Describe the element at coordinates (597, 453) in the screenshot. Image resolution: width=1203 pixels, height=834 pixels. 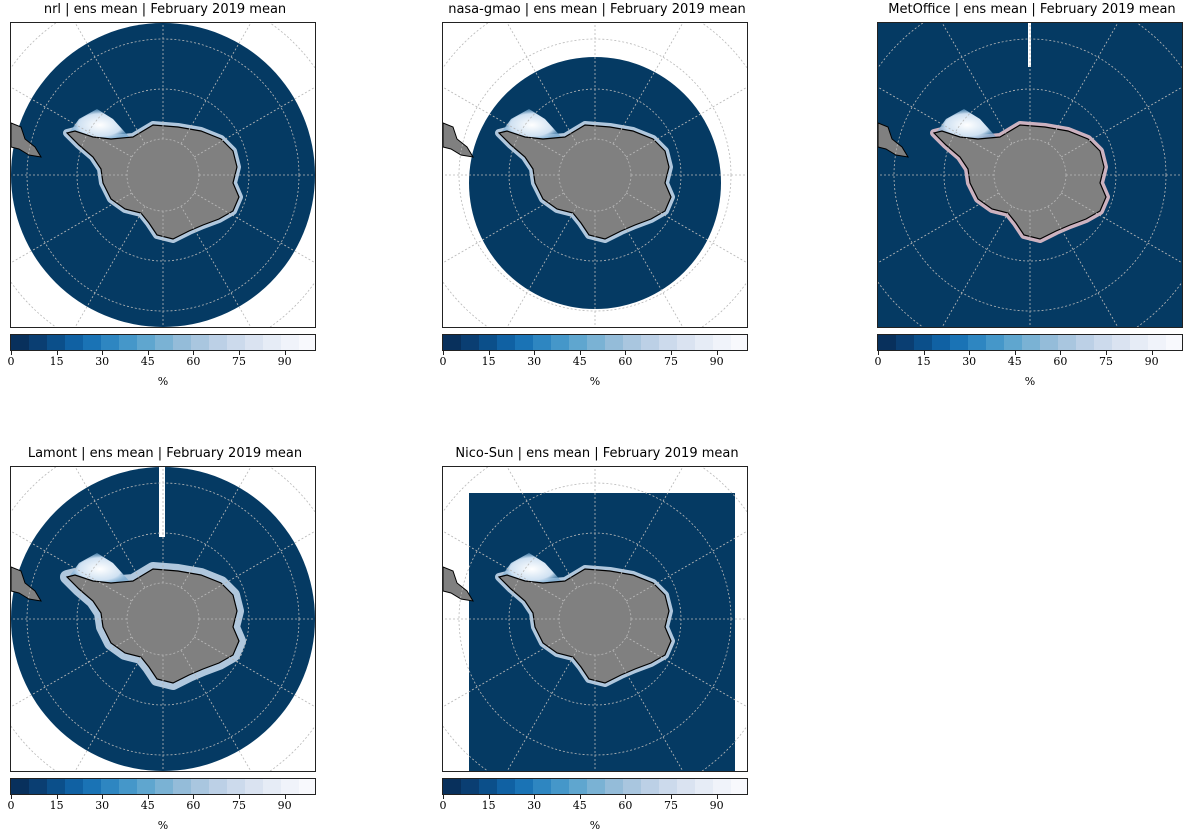
I see `panel-title: Nico-Sun | ens mean | February 2019 mean` at that location.